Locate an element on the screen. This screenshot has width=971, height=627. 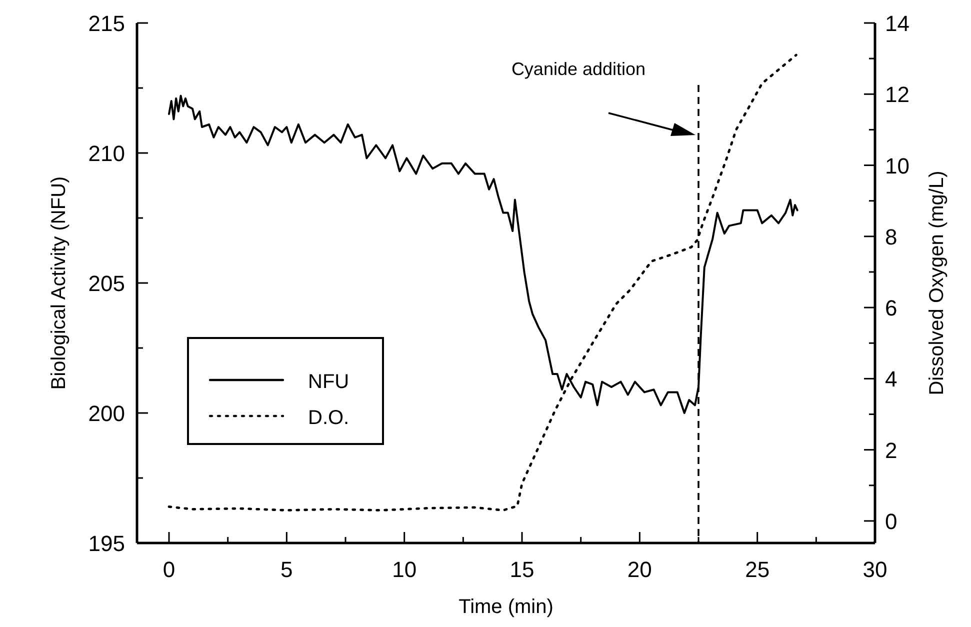
y2-tick-label: 12 is located at coordinates (897, 95).